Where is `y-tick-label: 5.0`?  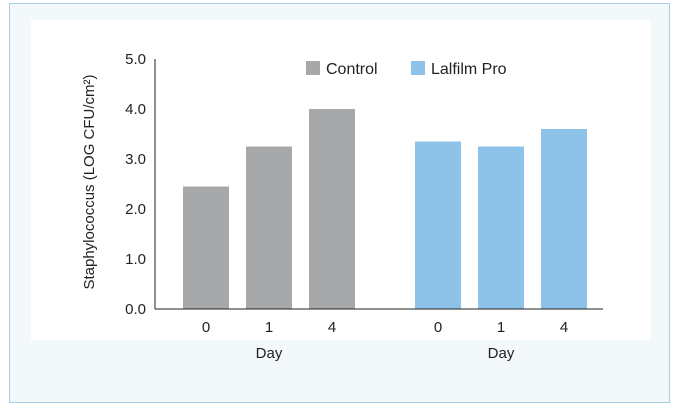
y-tick-label: 5.0 is located at coordinates (135, 59).